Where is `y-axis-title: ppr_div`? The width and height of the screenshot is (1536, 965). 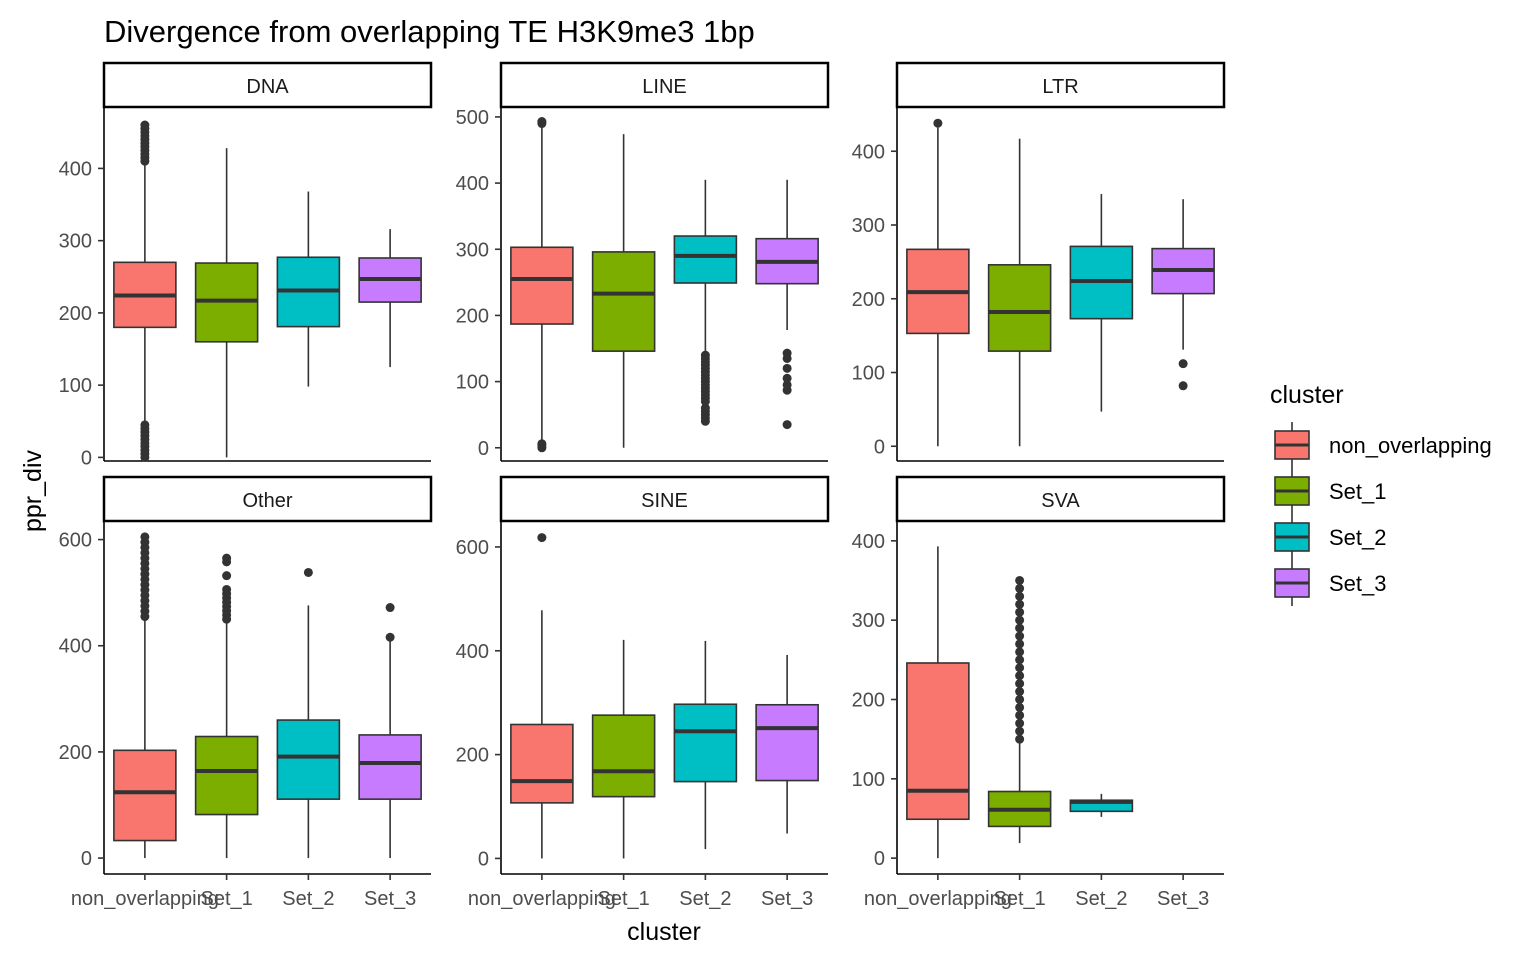
y-axis-title: ppr_div is located at coordinates (33, 491).